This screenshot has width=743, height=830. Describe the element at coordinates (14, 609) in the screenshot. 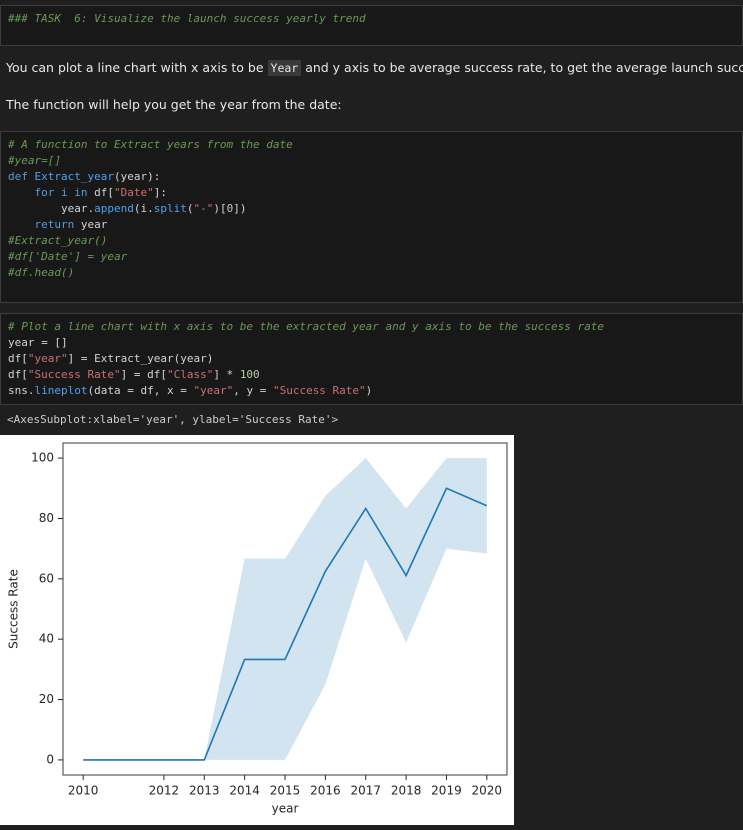

I see `y-axis-label: Success Rate` at that location.